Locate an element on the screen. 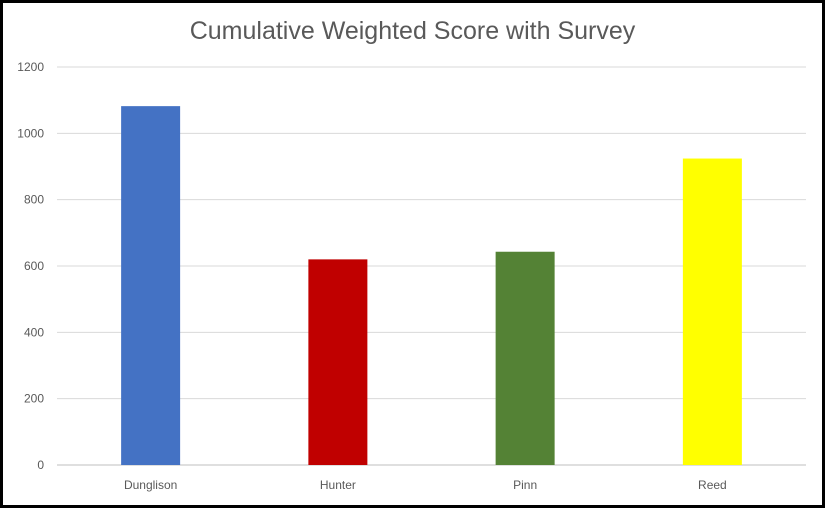 This screenshot has height=508, width=825. y-tick-label: 200 is located at coordinates (34, 399).